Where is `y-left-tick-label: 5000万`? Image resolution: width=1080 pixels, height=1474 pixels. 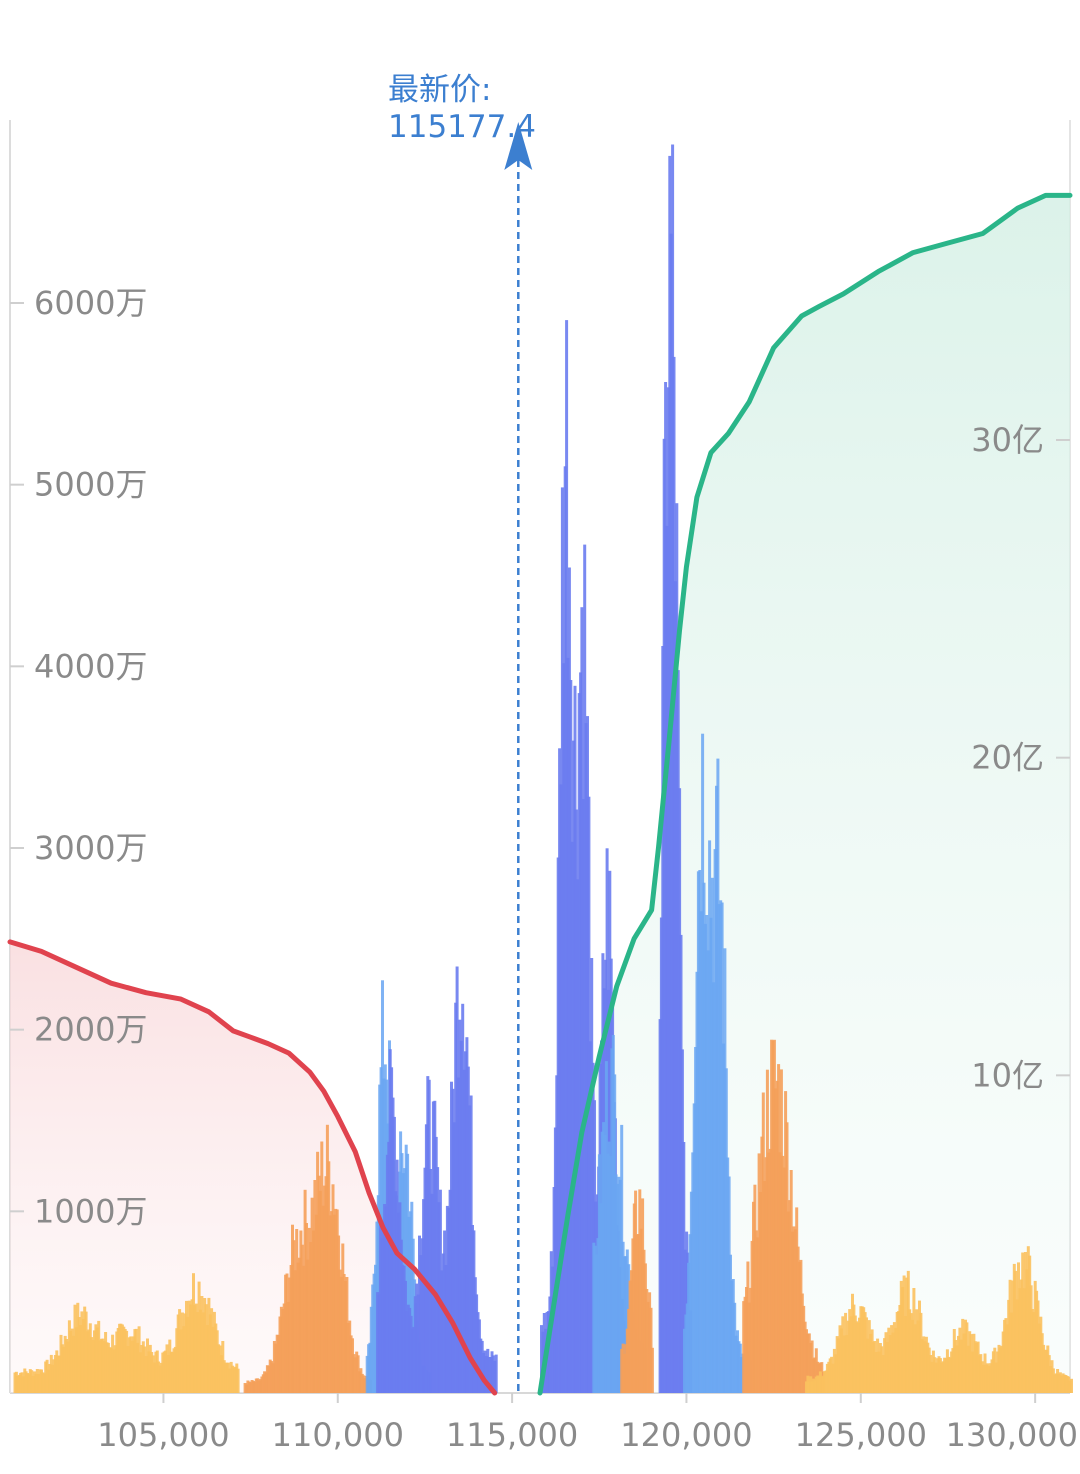 y-left-tick-label: 5000万 is located at coordinates (90, 485).